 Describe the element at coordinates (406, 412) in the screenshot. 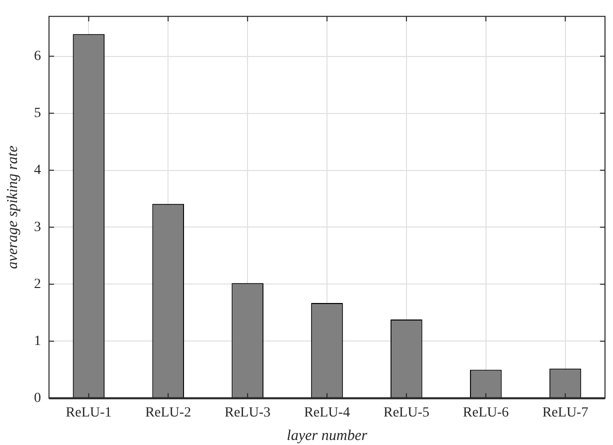

I see `x-tick-label: ReLU-5` at that location.